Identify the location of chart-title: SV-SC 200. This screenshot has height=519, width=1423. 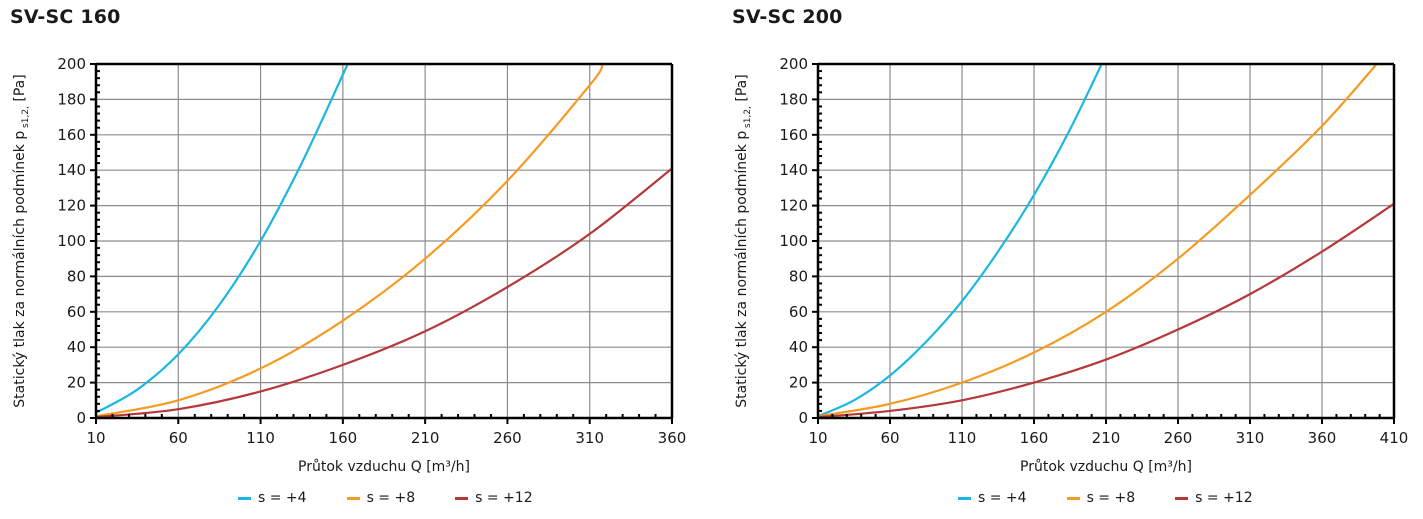
(787, 17).